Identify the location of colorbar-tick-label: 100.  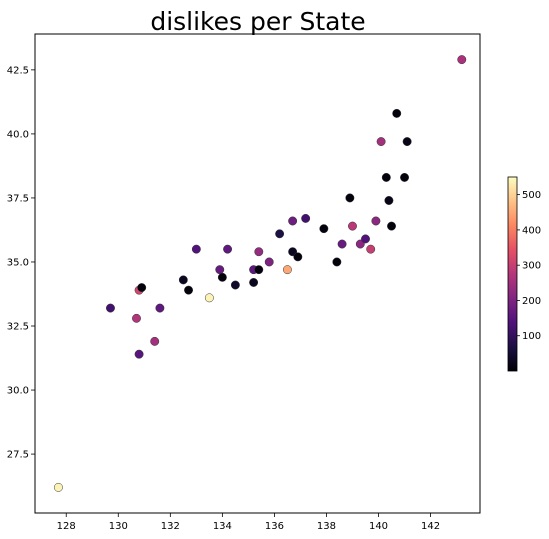
(531, 336).